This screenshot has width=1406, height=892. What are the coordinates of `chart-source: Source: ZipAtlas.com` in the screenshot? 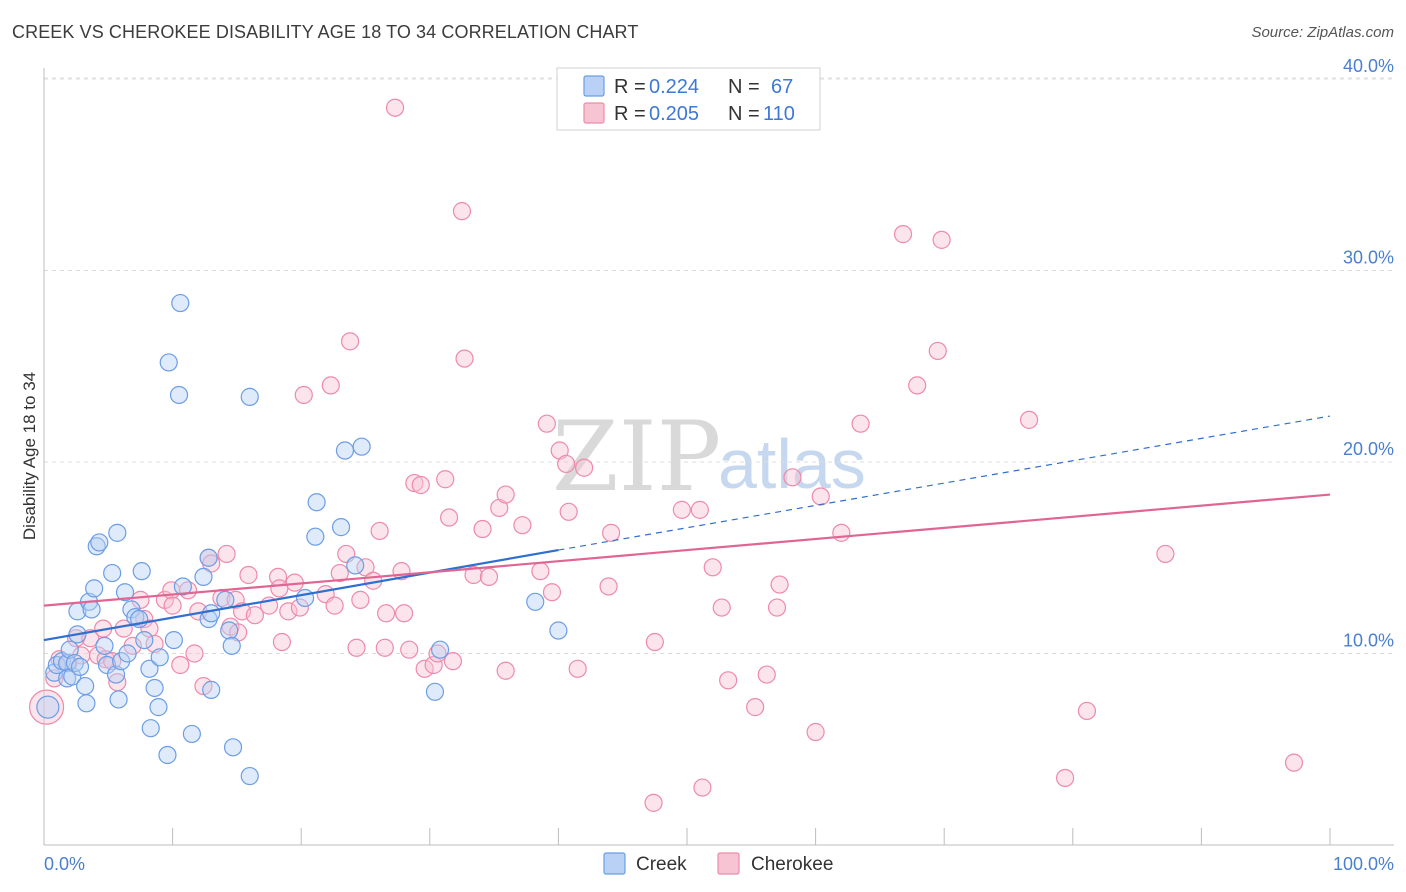 It's located at (1322, 32).